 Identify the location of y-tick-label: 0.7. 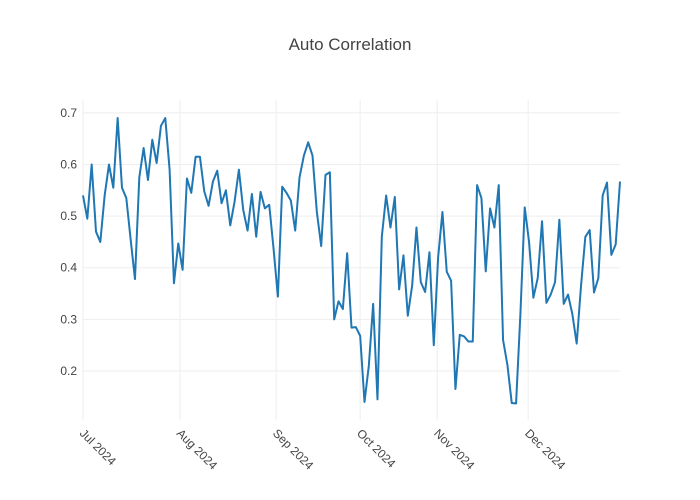
(68, 113).